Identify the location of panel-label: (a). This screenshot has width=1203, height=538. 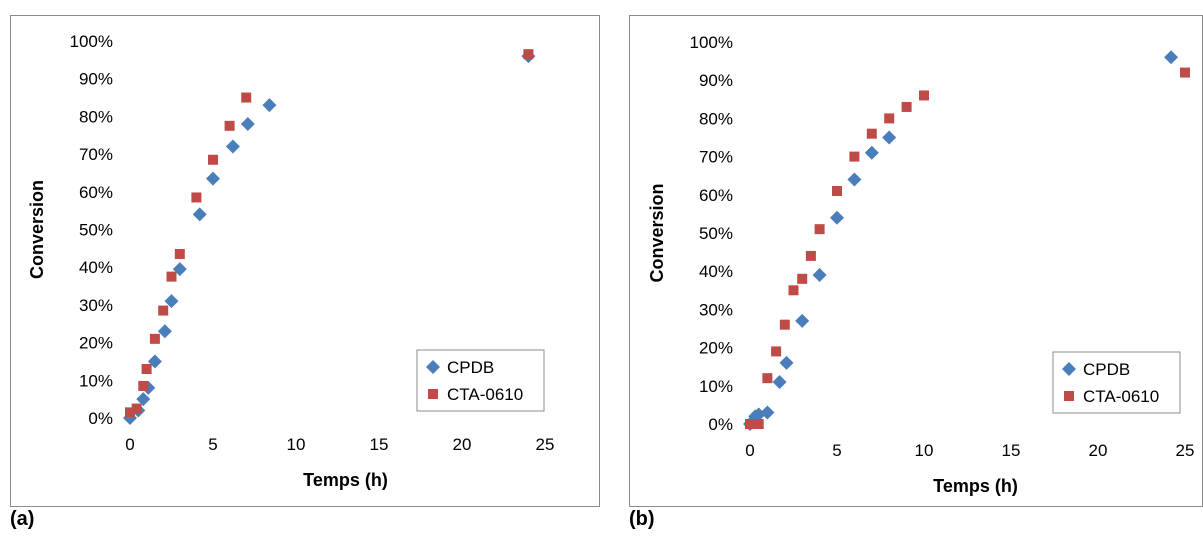
(22, 519).